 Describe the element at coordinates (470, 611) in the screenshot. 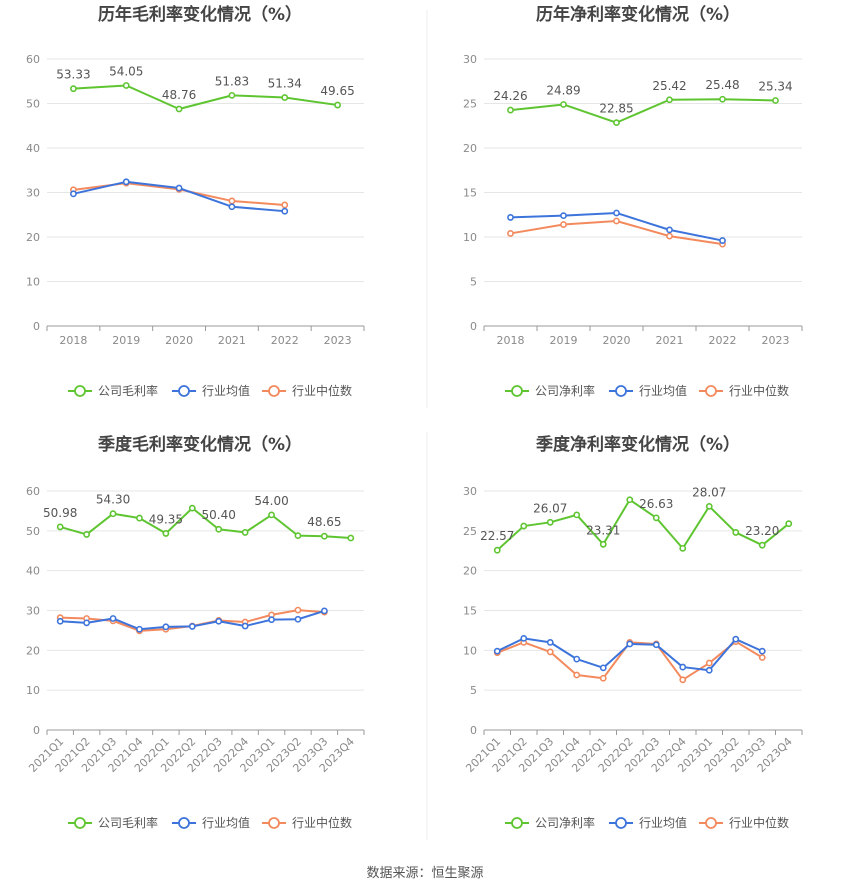

I see `y-tick-label: 15` at that location.